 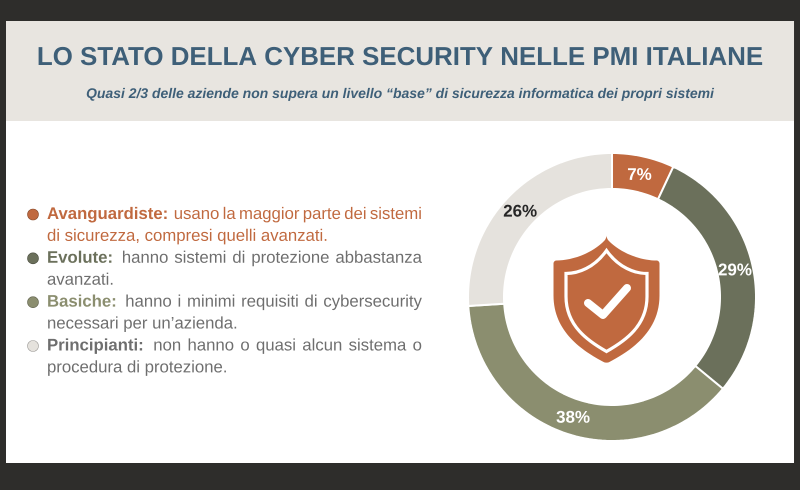 I want to click on data-label: 38%, so click(x=573, y=416).